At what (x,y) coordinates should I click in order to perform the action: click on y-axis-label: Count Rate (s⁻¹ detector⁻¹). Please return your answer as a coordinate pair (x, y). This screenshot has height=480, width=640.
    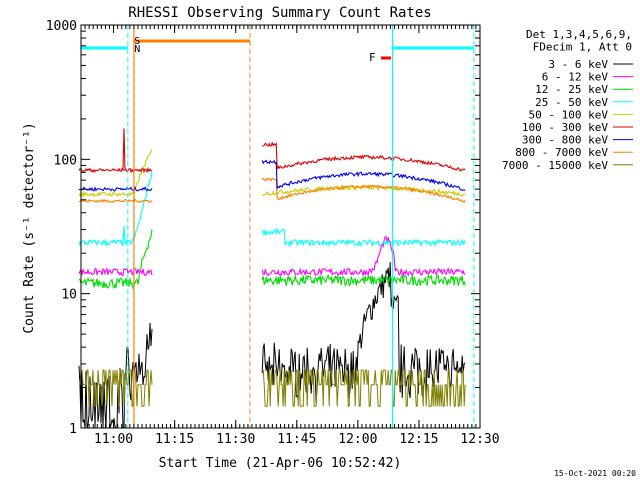
    Looking at the image, I should click on (29, 227).